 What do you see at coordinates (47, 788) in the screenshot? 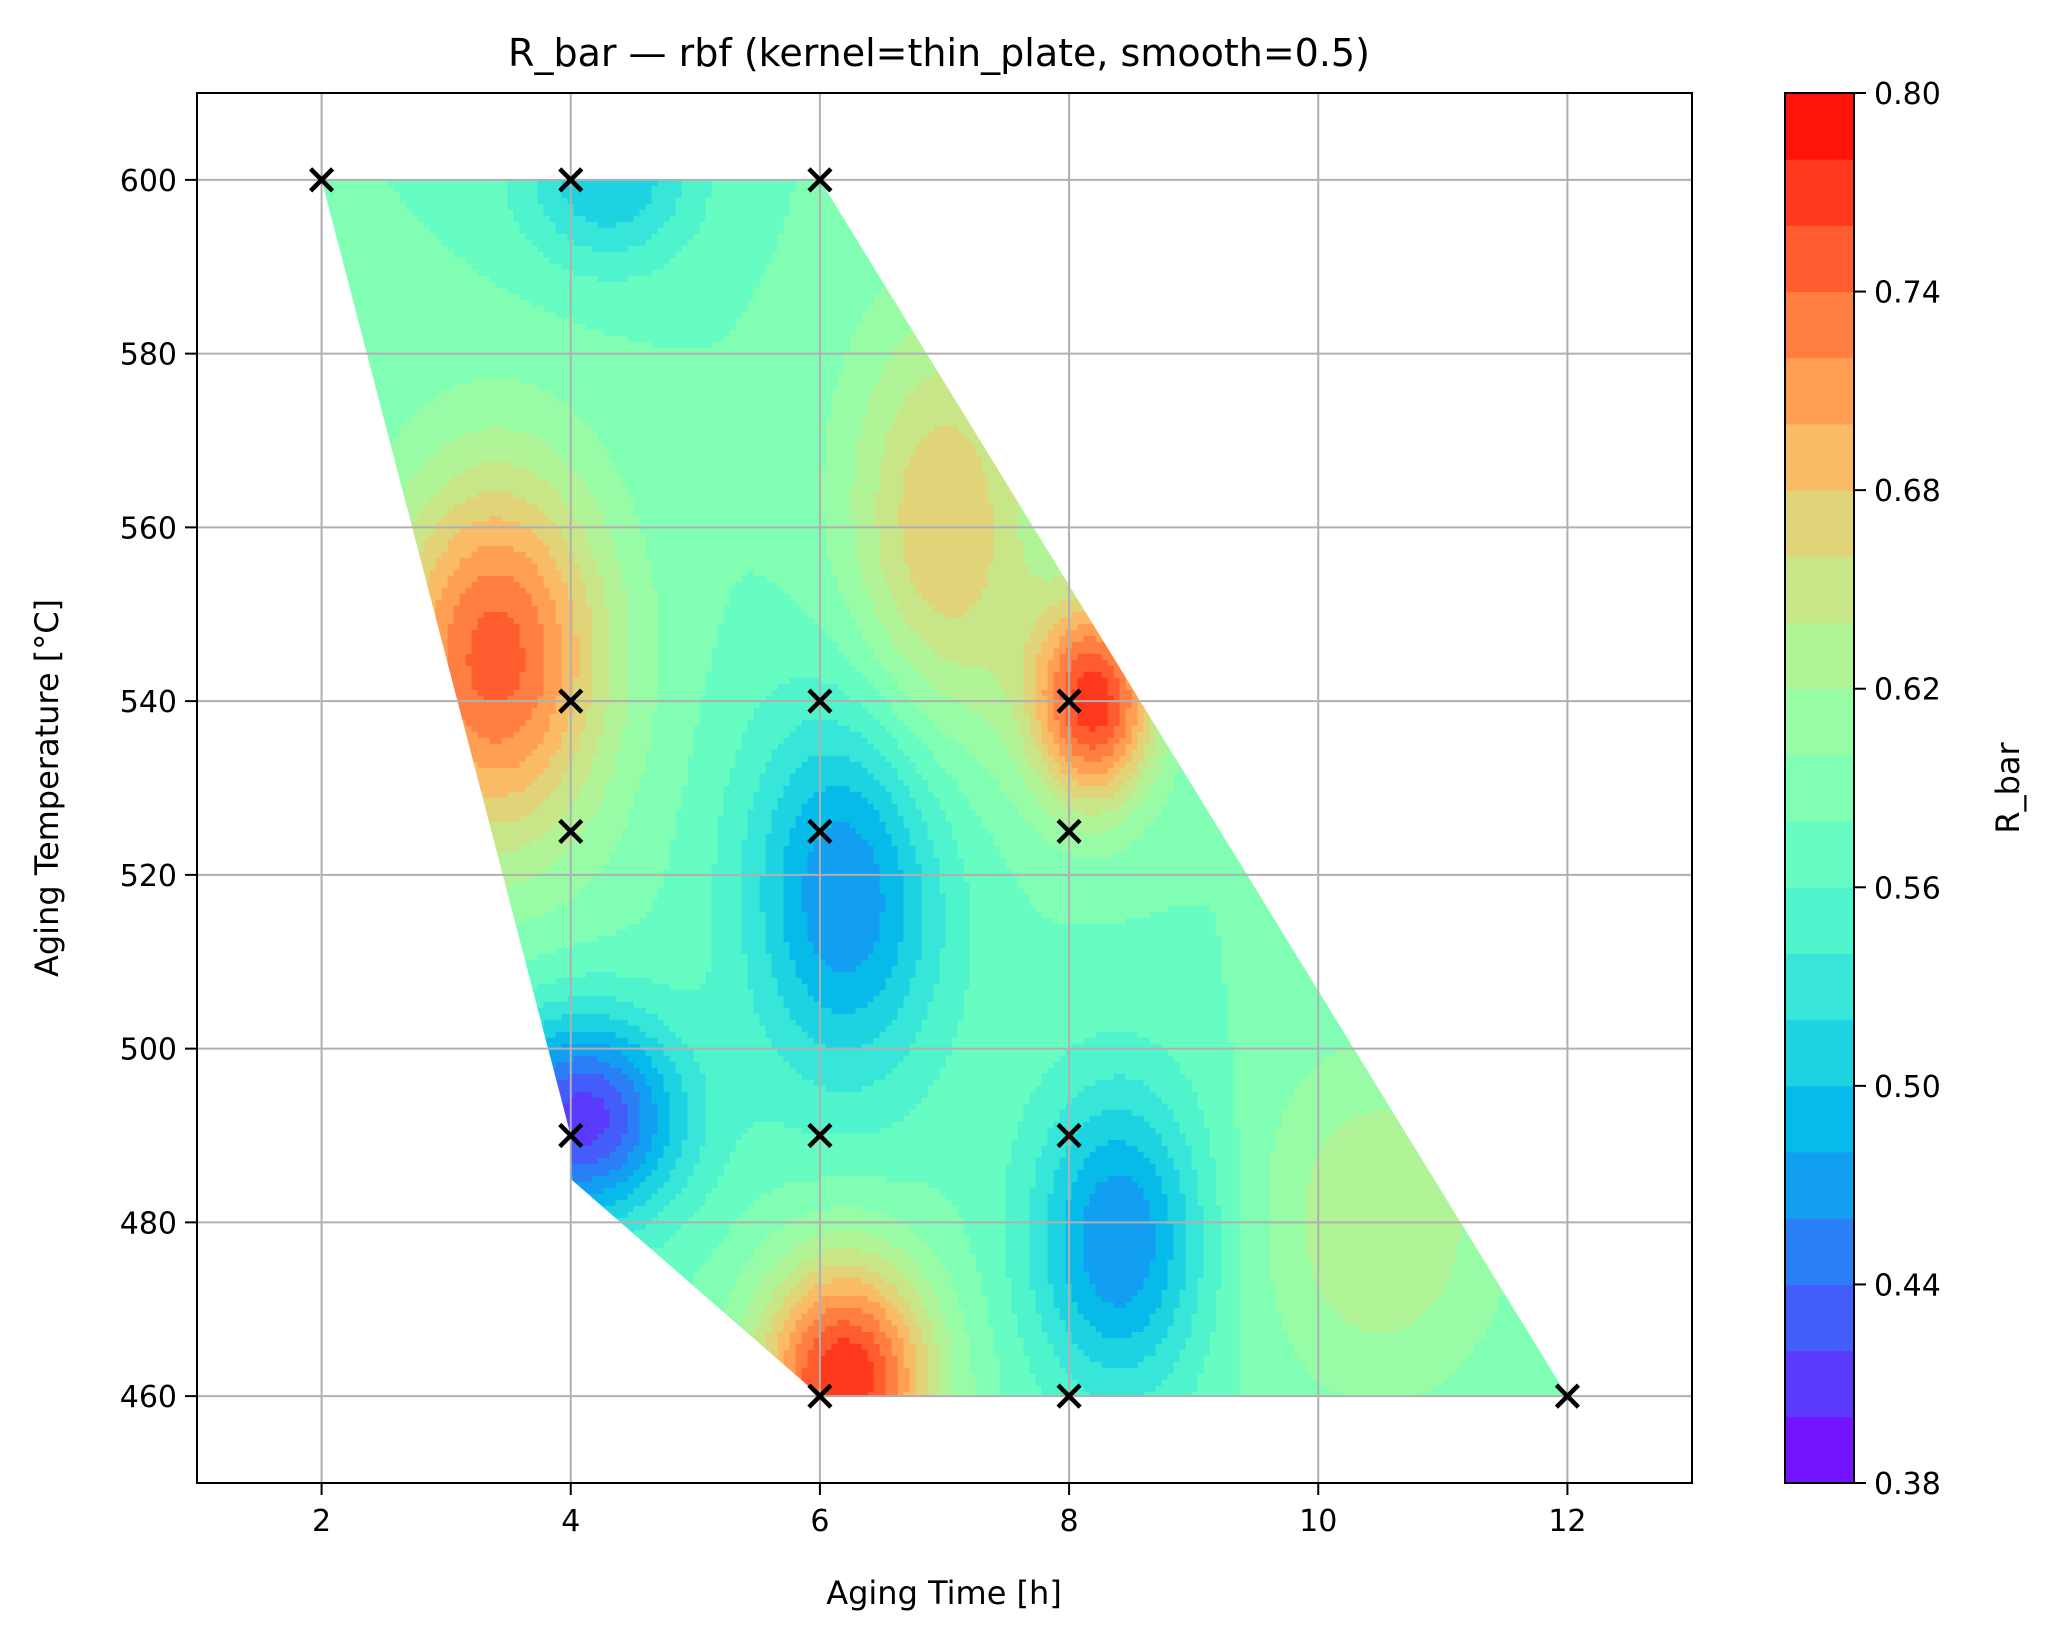
I see `y-axis-label: Aging Temperature [°C]` at bounding box center [47, 788].